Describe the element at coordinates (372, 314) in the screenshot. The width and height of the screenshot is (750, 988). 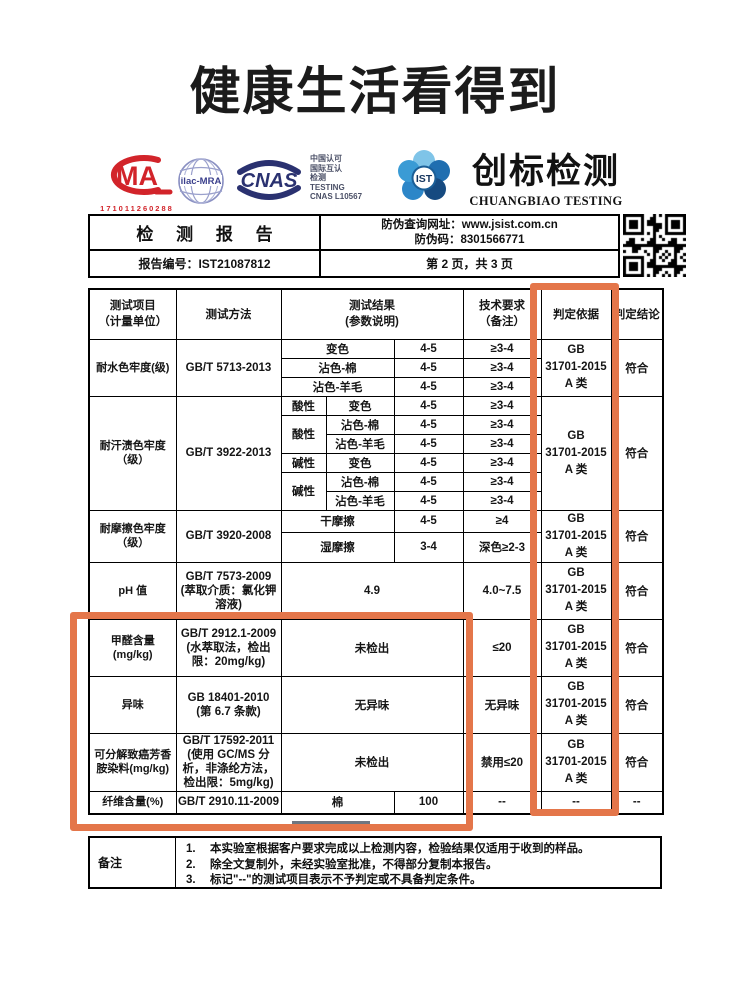
I see `header-test-result: 测试结果 (参数说明)` at that location.